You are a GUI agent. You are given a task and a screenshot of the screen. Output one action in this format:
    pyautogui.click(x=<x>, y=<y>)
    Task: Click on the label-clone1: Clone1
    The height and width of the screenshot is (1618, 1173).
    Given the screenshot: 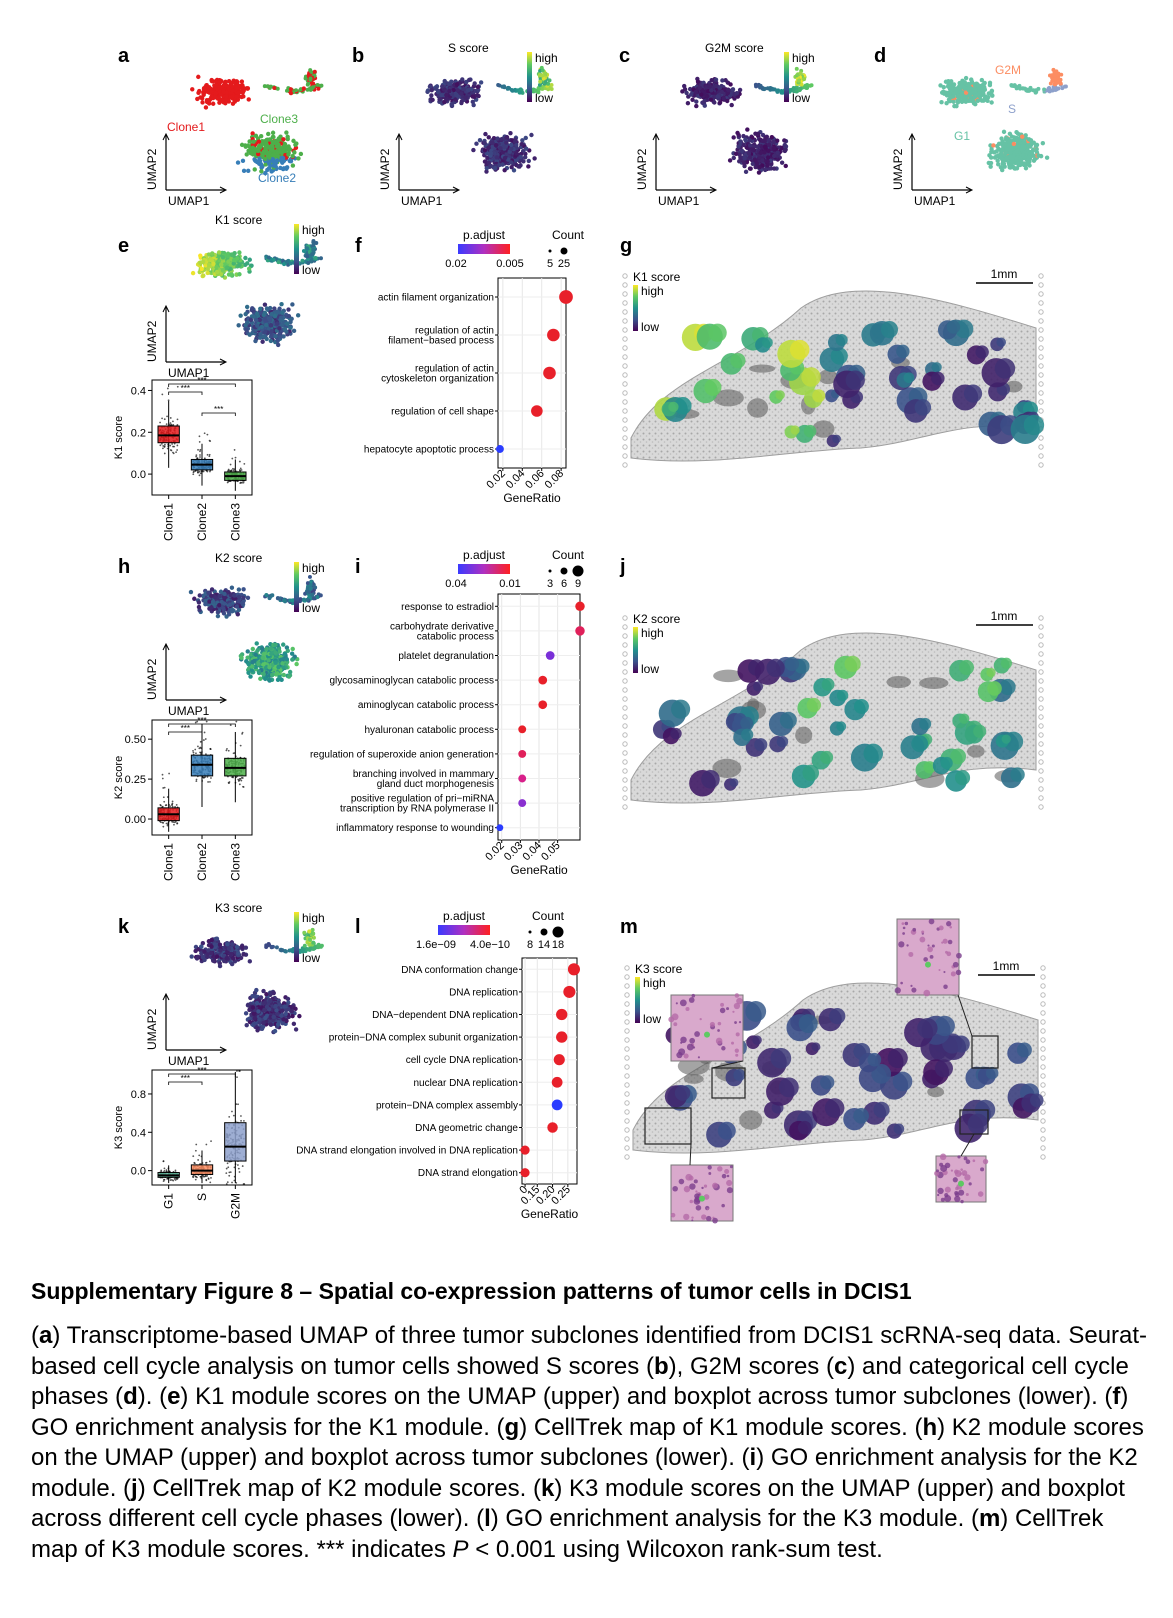 What is the action you would take?
    pyautogui.click(x=186, y=127)
    